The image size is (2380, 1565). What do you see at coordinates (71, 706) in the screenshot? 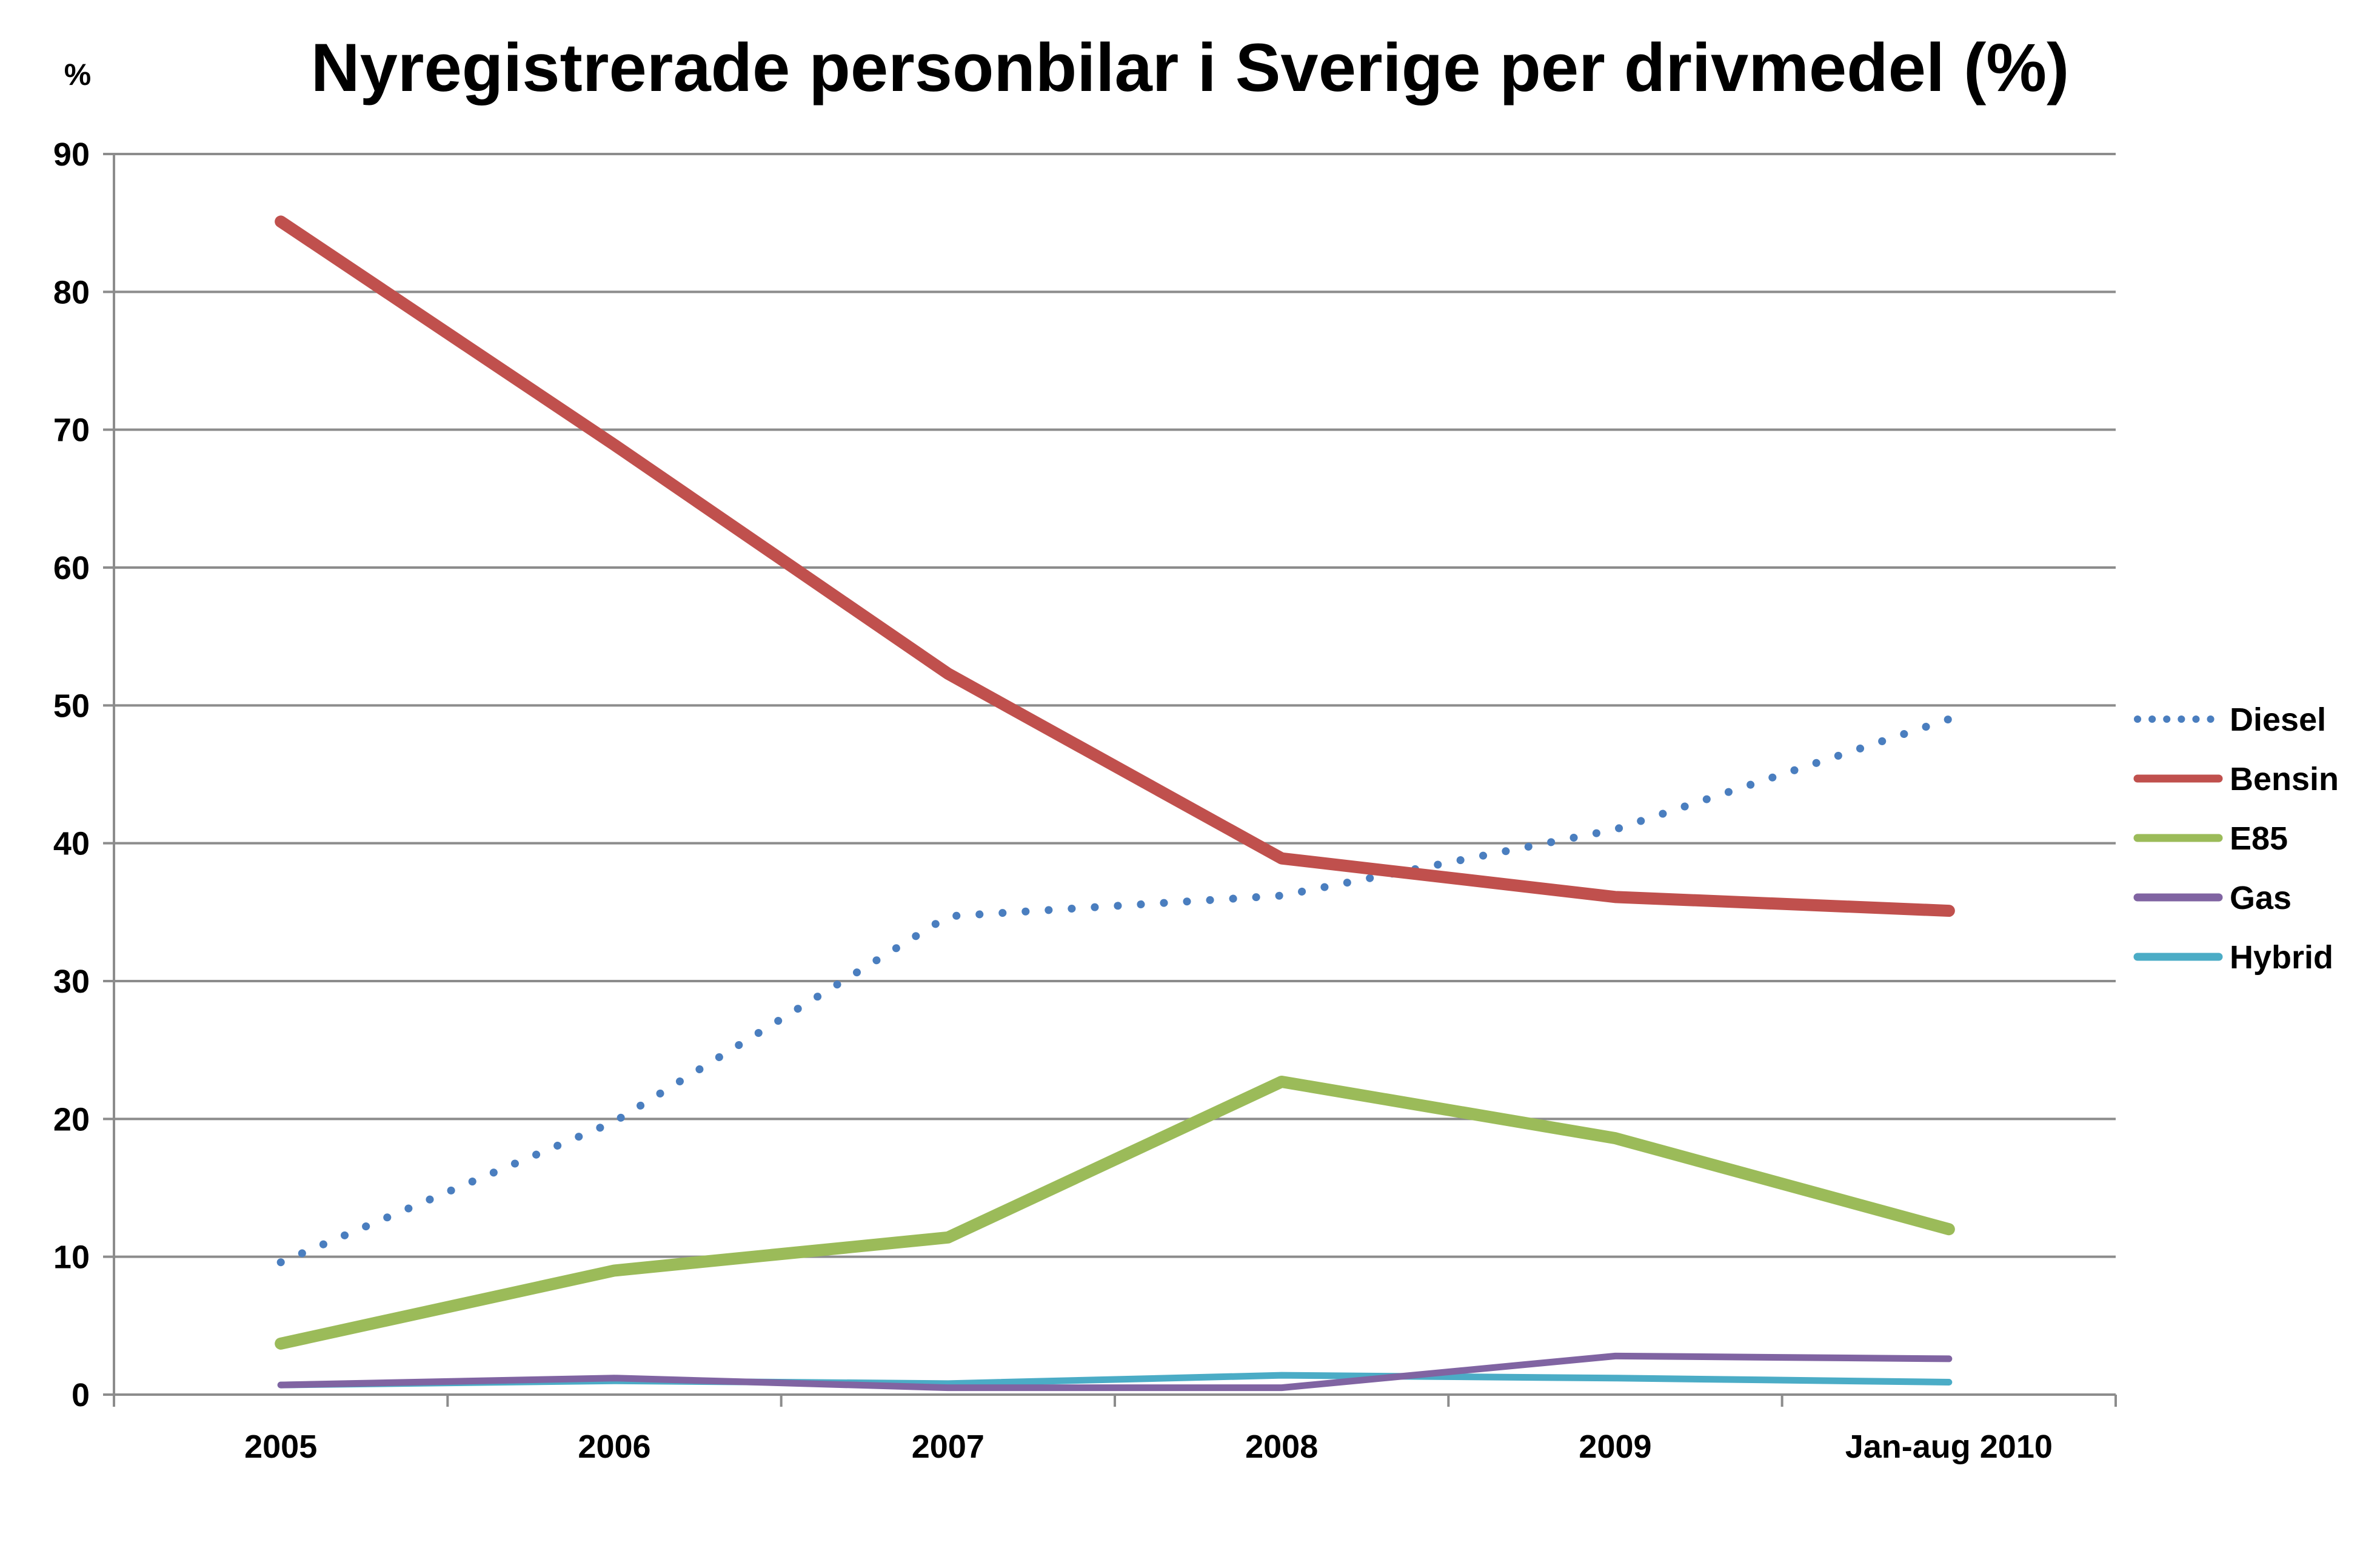
I see `y-tick-label: 50` at bounding box center [71, 706].